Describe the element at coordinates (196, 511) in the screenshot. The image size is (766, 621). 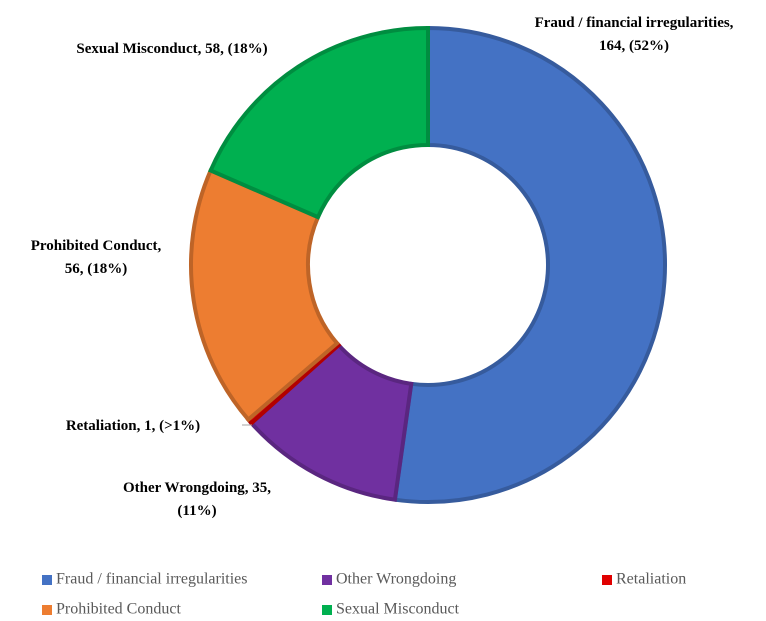
I see `data-label: (11%)` at that location.